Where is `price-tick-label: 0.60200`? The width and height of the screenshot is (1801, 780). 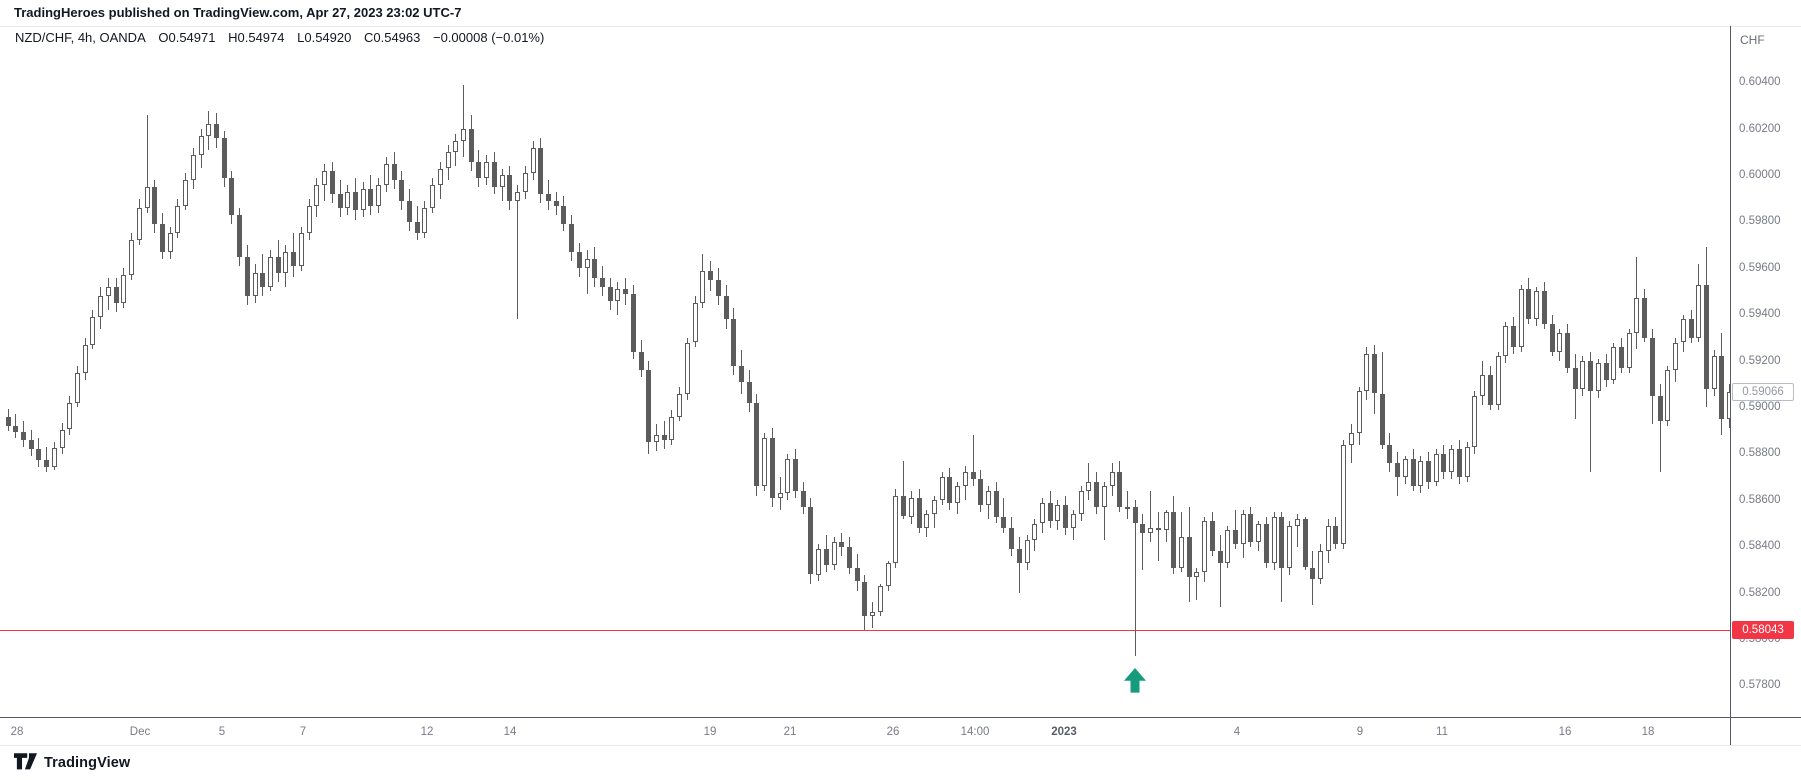 price-tick-label: 0.60200 is located at coordinates (1760, 128).